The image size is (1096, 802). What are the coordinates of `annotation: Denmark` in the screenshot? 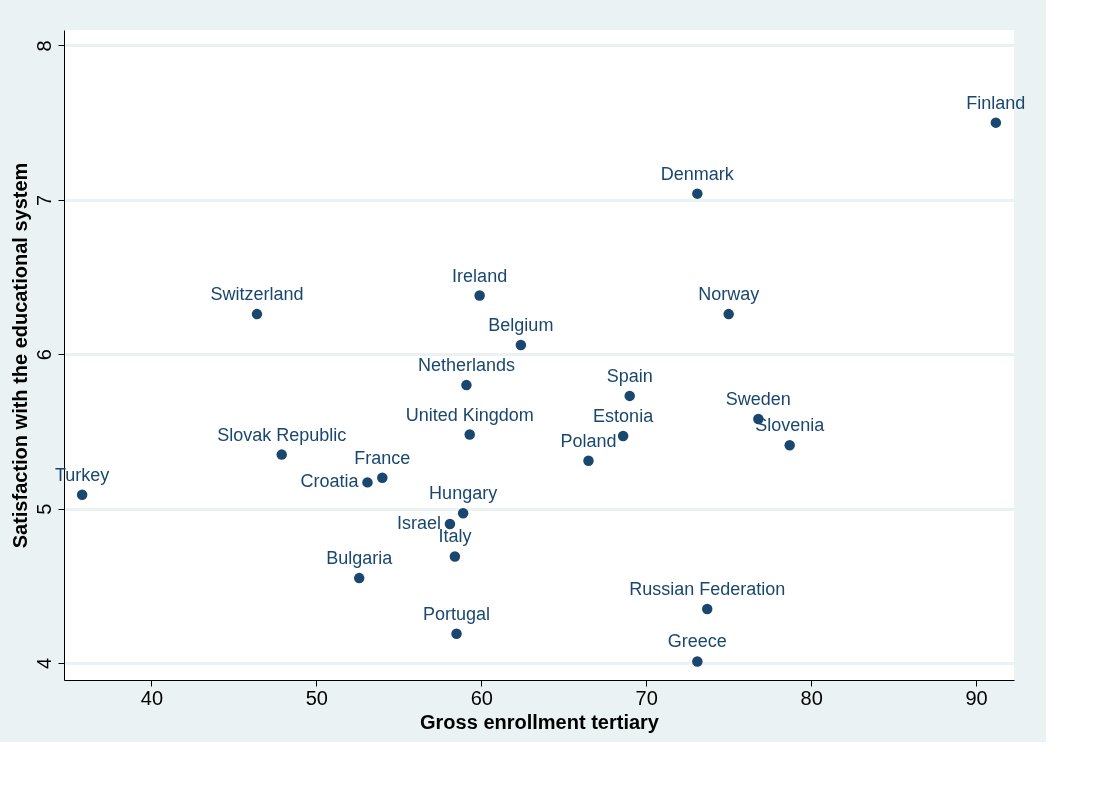 It's located at (697, 173).